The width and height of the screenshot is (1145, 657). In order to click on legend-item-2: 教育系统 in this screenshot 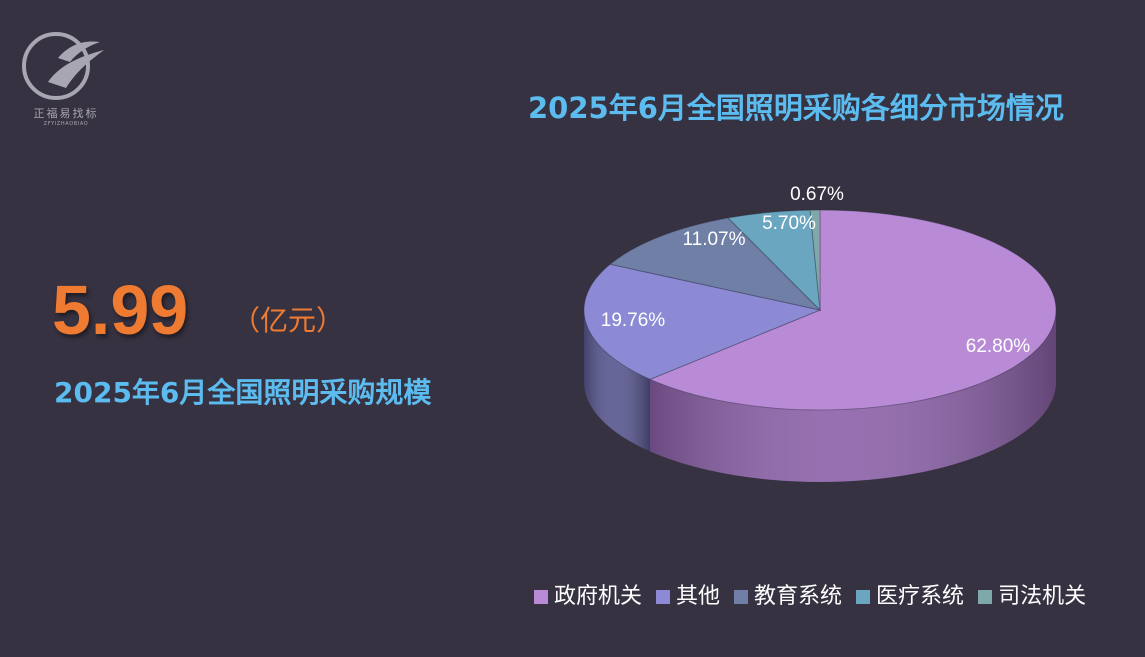, I will do `click(788, 597)`.